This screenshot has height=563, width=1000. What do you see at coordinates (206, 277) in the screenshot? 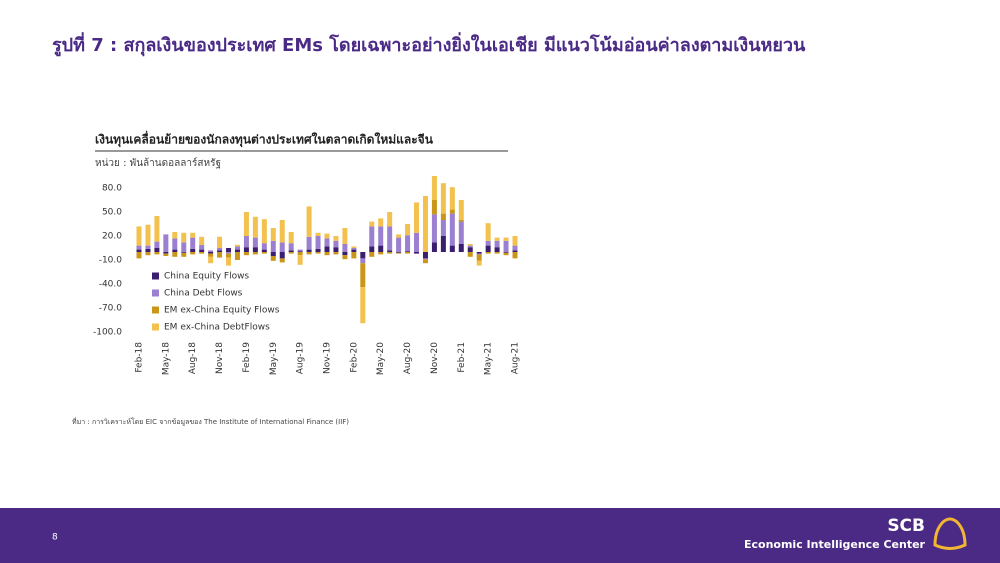
I see `legend-label: China Equity Flows` at bounding box center [206, 277].